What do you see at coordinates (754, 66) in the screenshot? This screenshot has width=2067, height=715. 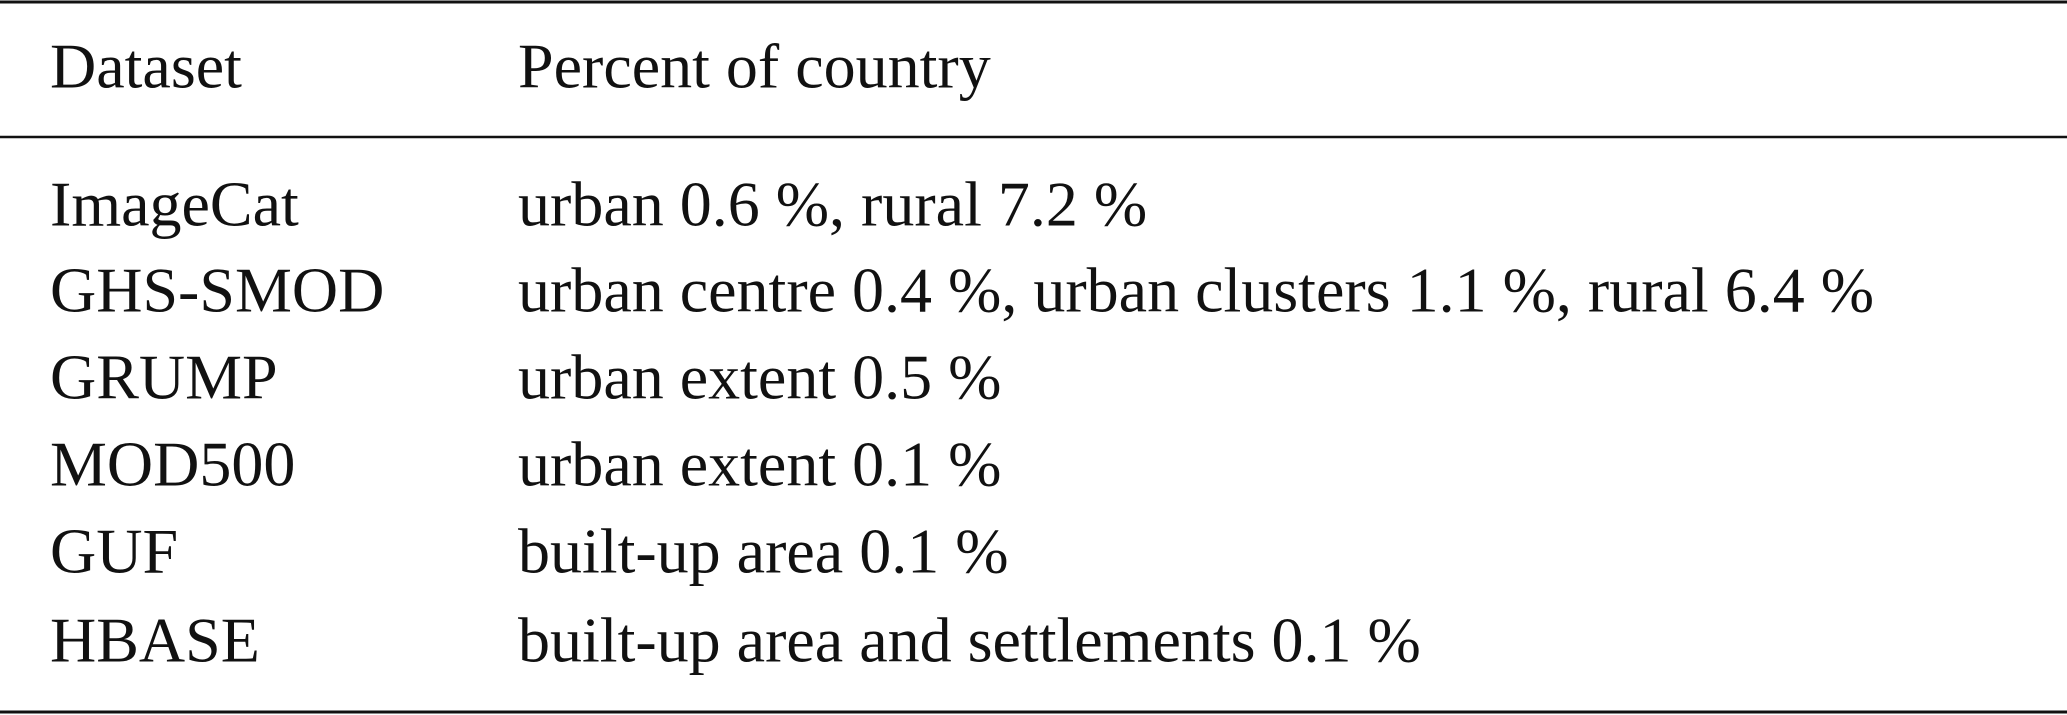 I see `header-cell: Percent of country` at bounding box center [754, 66].